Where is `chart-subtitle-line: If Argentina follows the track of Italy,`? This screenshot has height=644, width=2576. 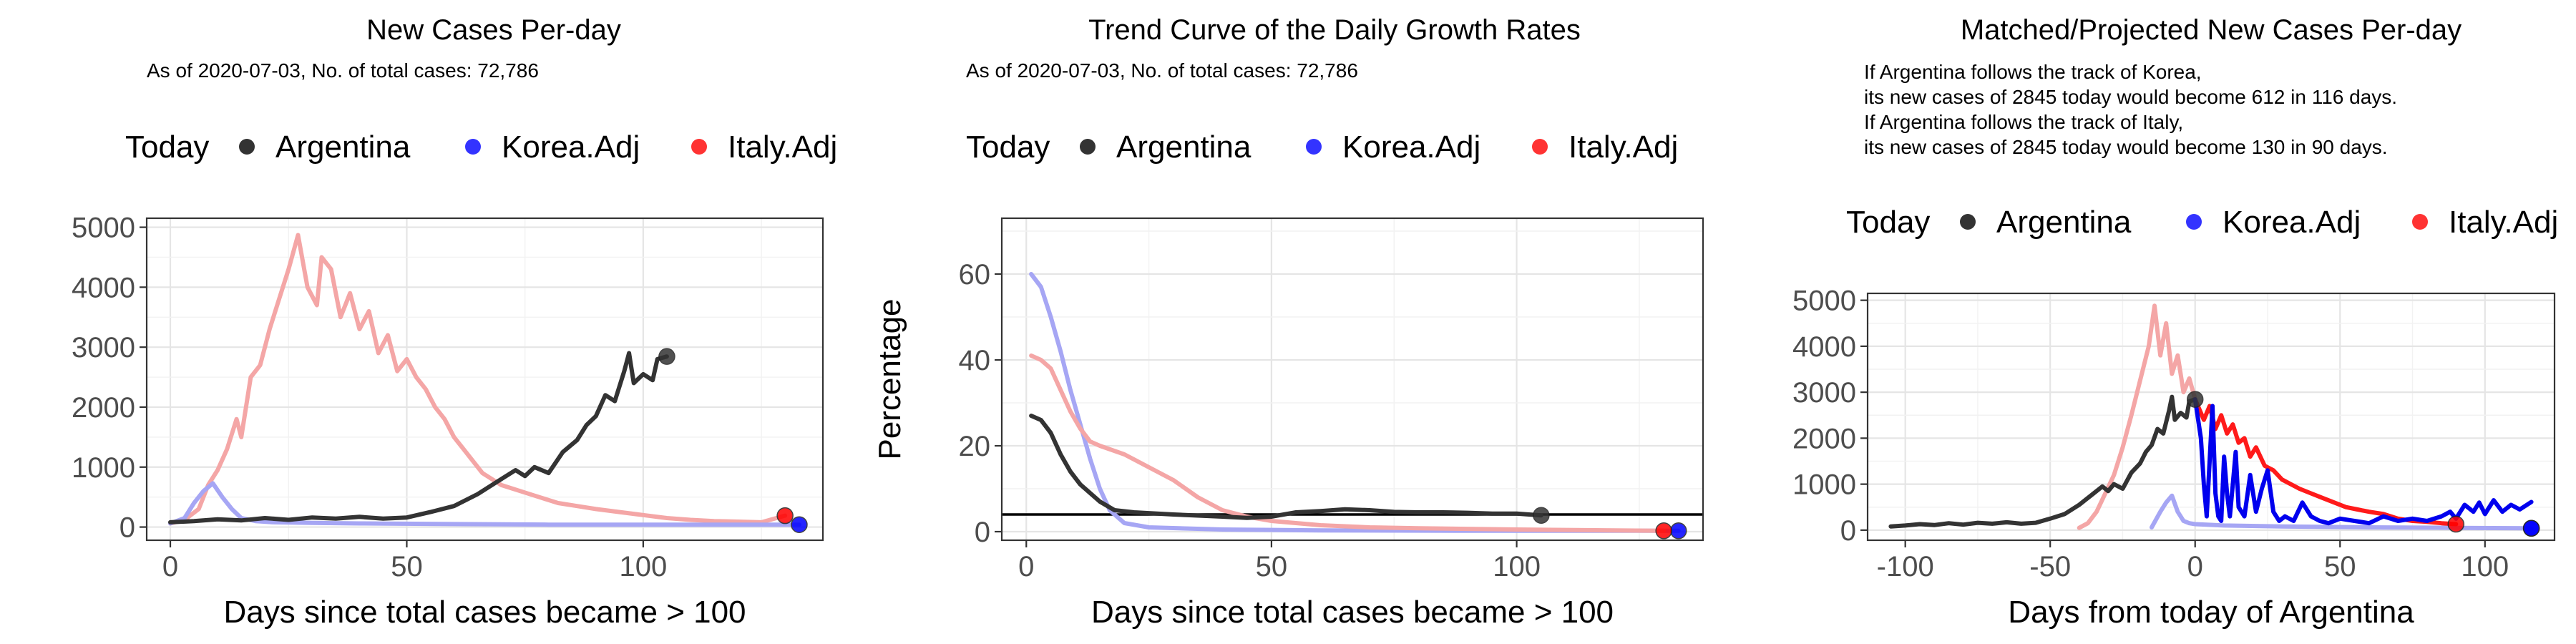 chart-subtitle-line: If Argentina follows the track of Italy, is located at coordinates (2023, 122).